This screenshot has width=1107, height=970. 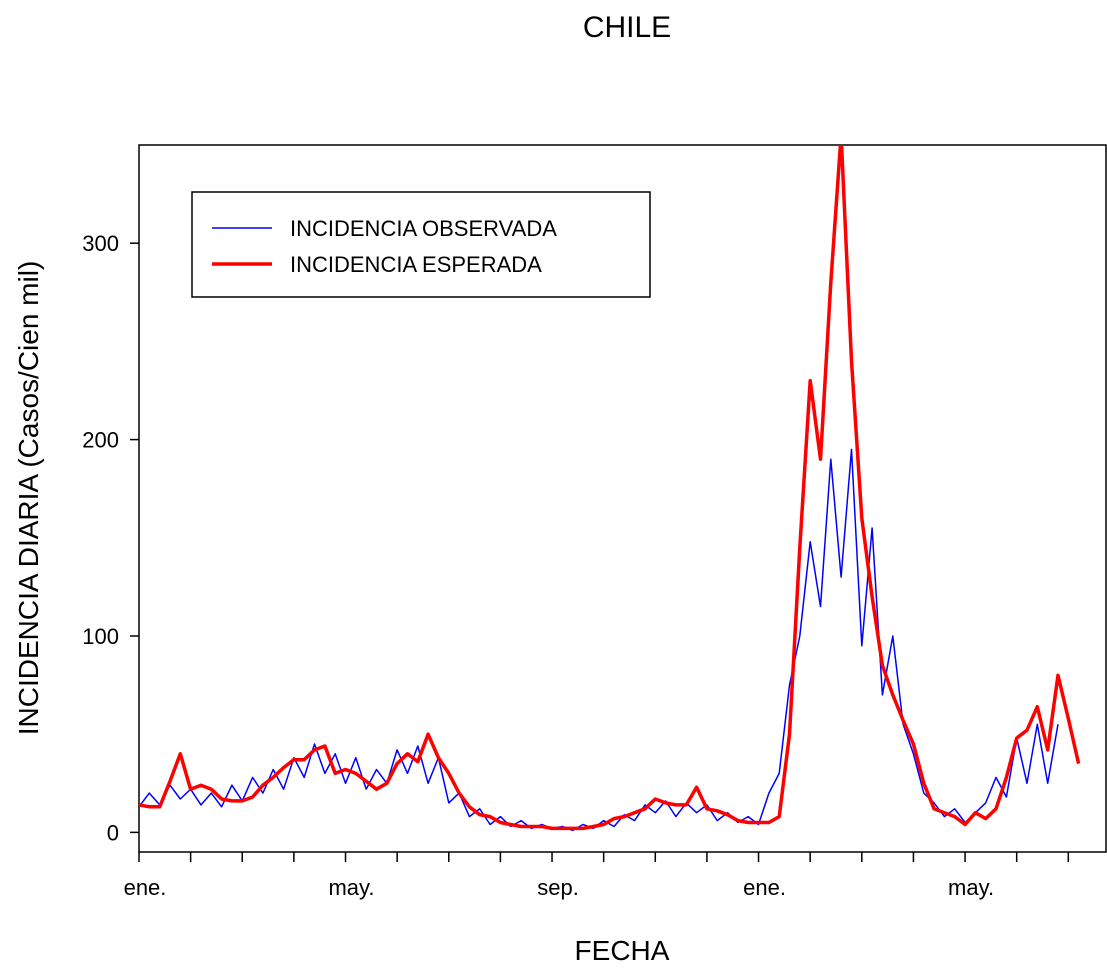 What do you see at coordinates (100, 440) in the screenshot?
I see `y-tick-label: 200` at bounding box center [100, 440].